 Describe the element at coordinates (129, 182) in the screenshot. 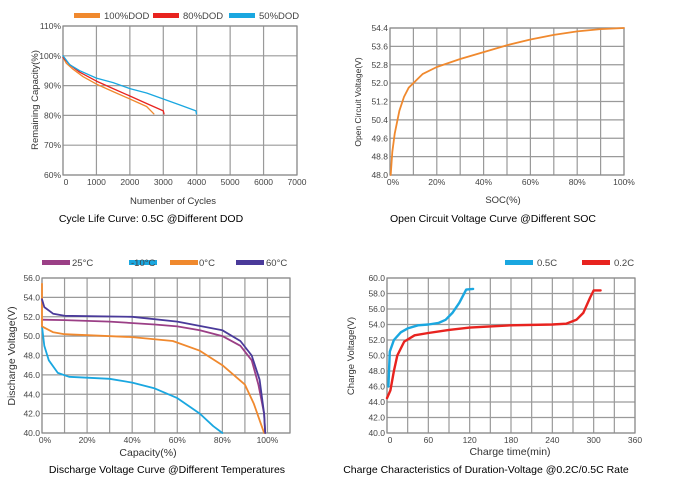

I see `x-tick-label: 2000` at that location.